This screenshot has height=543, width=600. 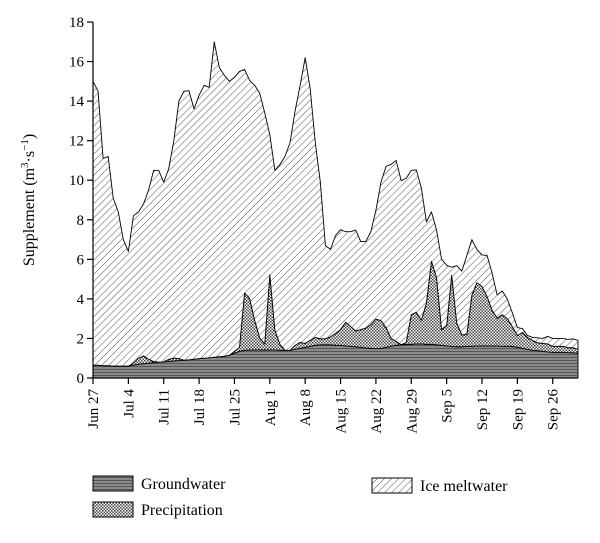 What do you see at coordinates (81, 221) in the screenshot?
I see `y-tick-label: 8` at bounding box center [81, 221].